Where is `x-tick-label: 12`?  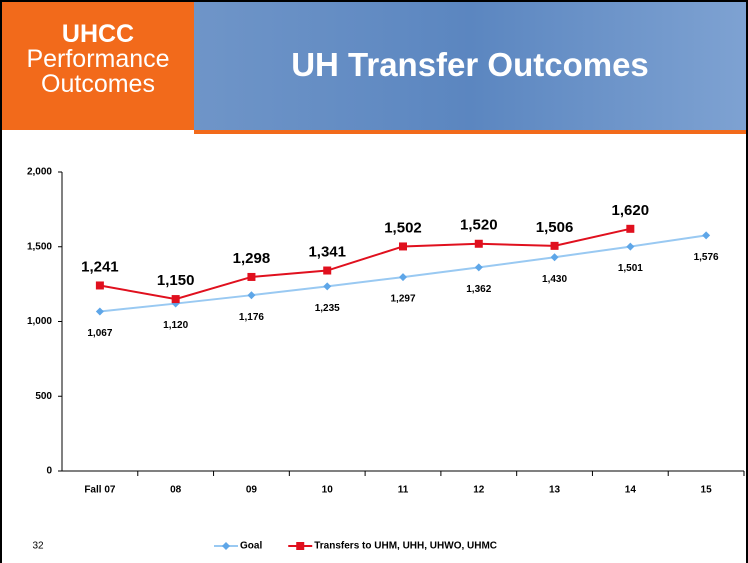 x-tick-label: 12 is located at coordinates (479, 490).